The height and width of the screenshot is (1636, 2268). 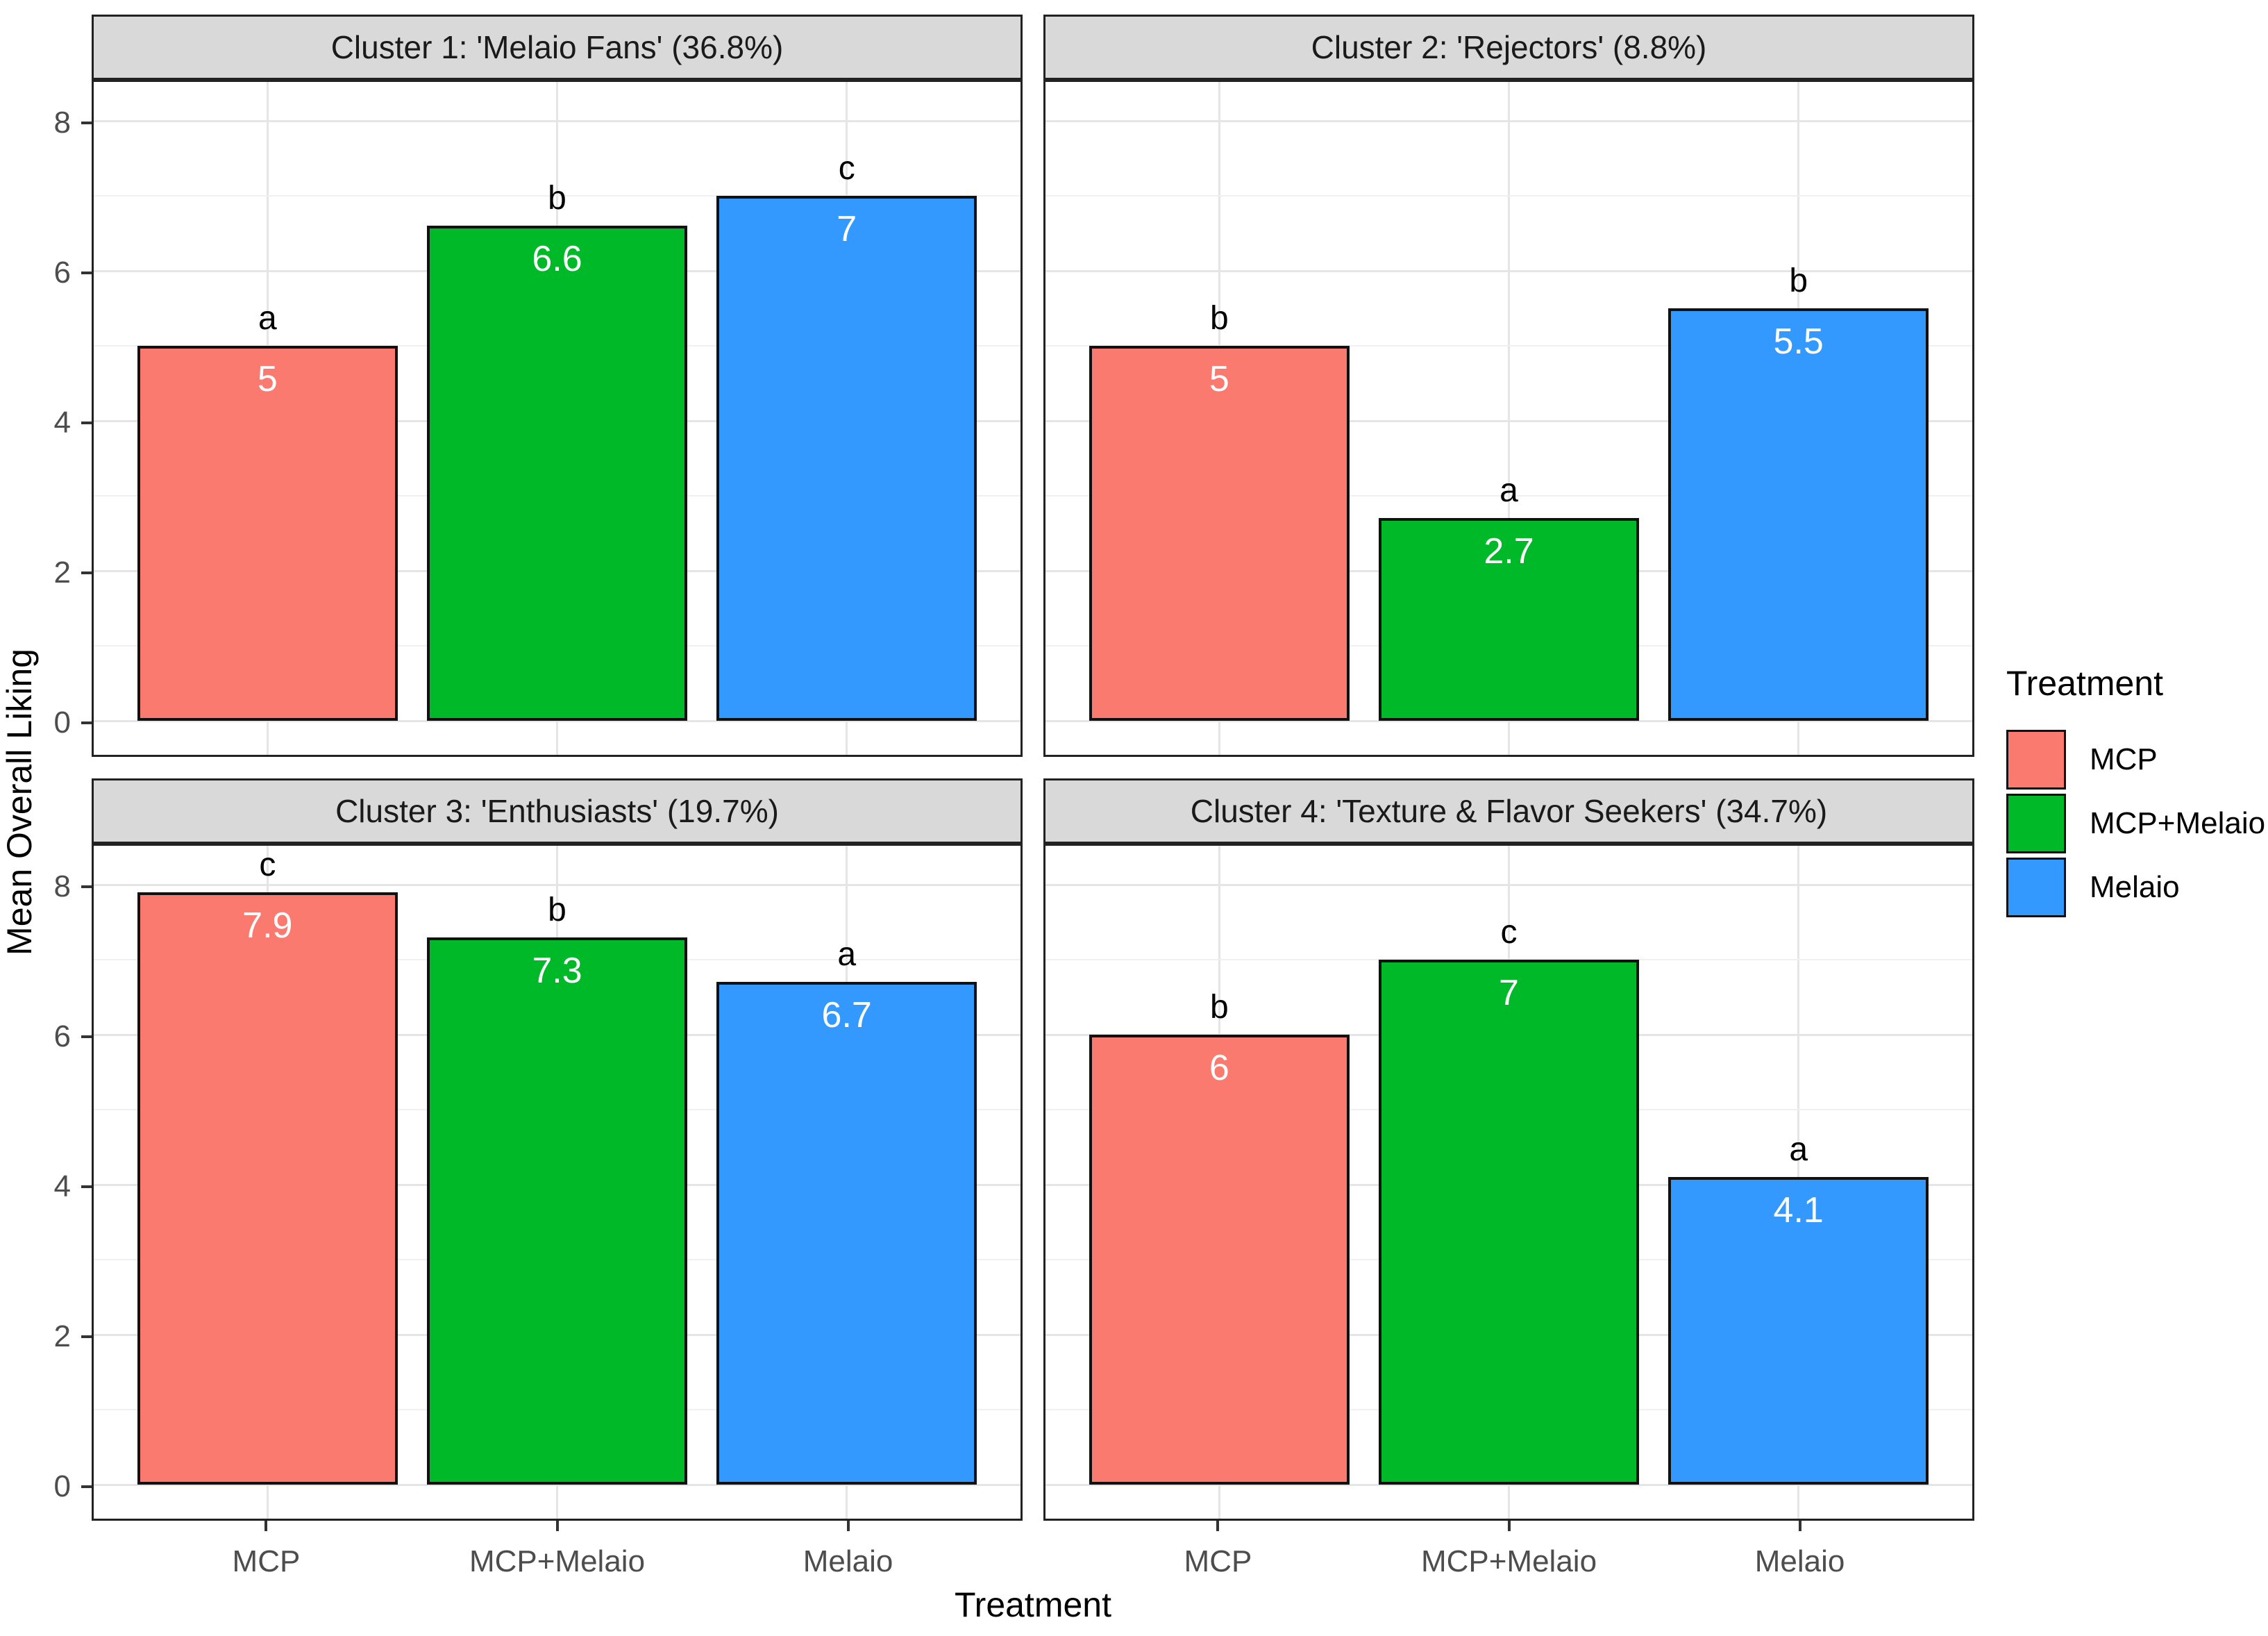 I want to click on legend-label: MCP, so click(x=2124, y=759).